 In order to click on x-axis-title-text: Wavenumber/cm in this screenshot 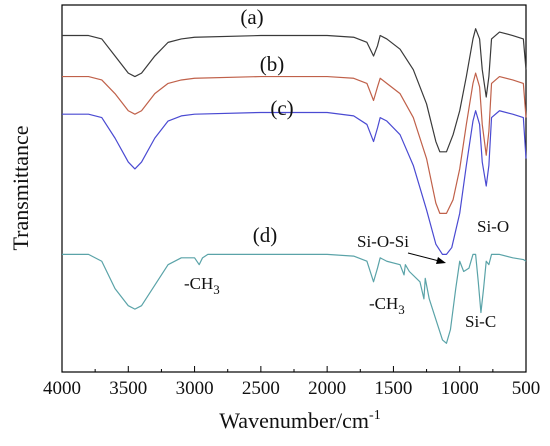, I will do `click(294, 420)`.